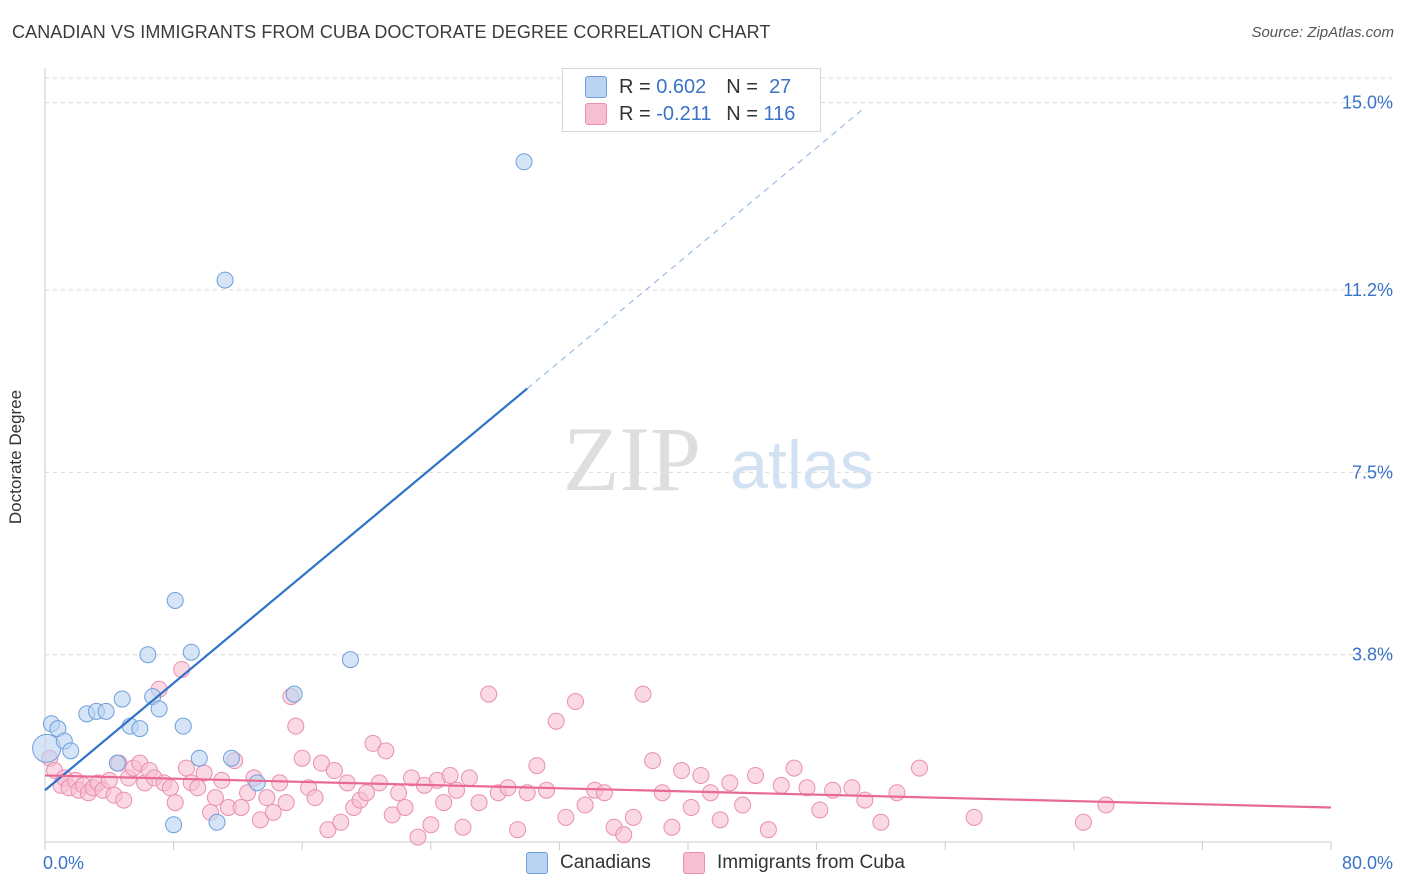 Image resolution: width=1406 pixels, height=892 pixels. What do you see at coordinates (1368, 290) in the screenshot?
I see `y-tick-label: 11.2%` at bounding box center [1368, 290].